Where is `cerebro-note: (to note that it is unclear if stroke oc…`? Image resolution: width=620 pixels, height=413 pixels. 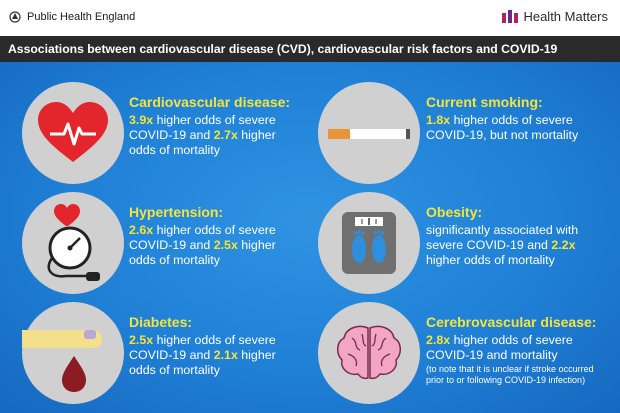 cerebro-note: (to note that it is unclear if stroke oc… is located at coordinates (510, 374).